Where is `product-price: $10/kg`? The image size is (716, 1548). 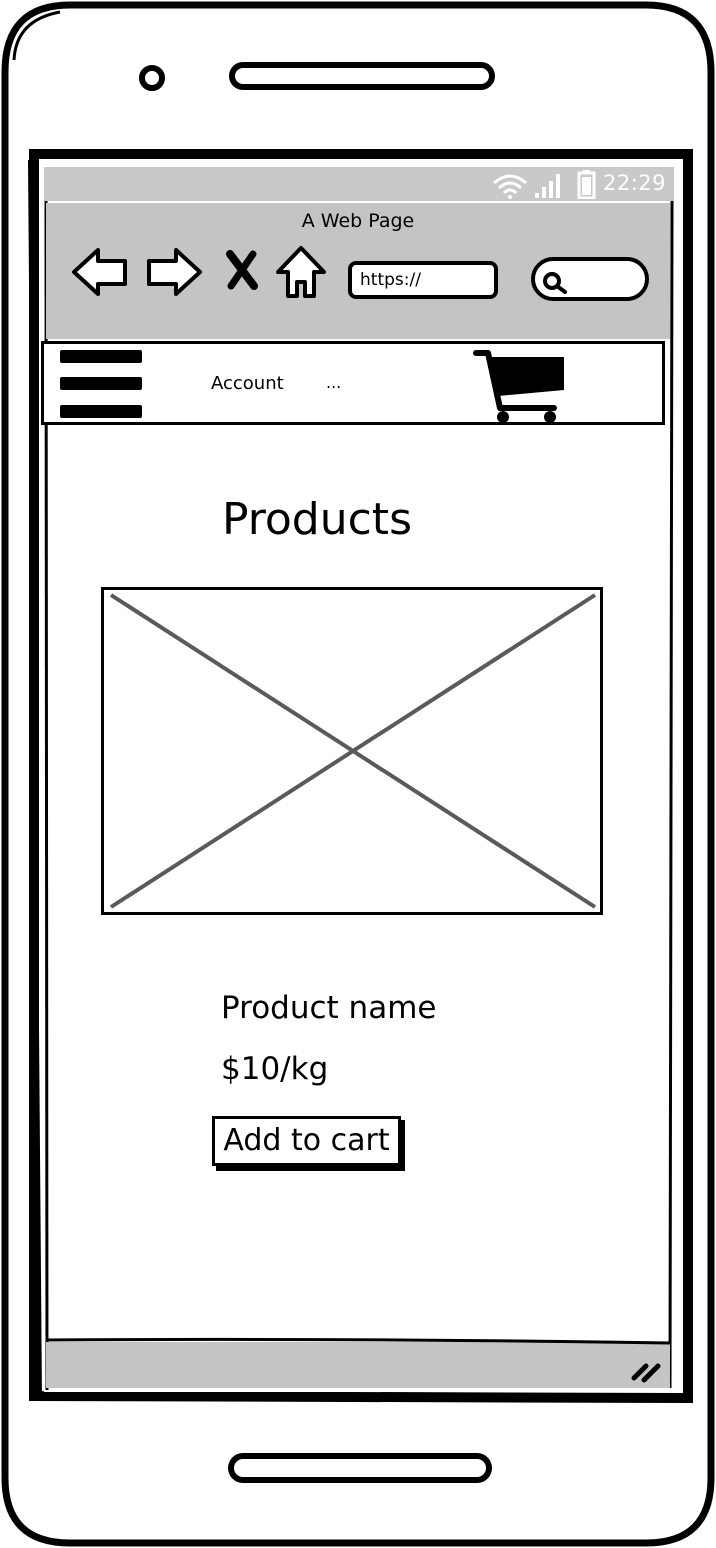 product-price: $10/kg is located at coordinates (275, 1069).